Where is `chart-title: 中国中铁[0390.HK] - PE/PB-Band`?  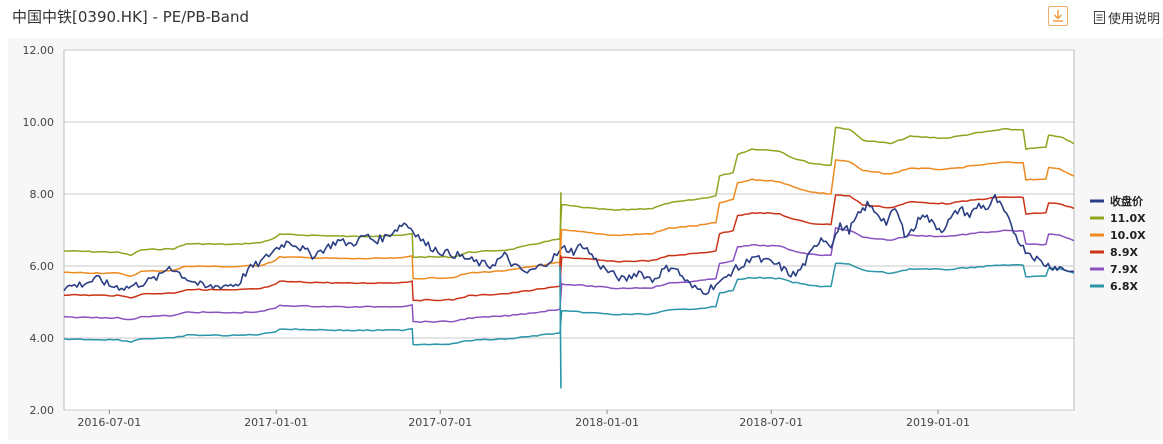
chart-title: 中国中铁[0390.HK] - PE/PB-Band is located at coordinates (131, 17).